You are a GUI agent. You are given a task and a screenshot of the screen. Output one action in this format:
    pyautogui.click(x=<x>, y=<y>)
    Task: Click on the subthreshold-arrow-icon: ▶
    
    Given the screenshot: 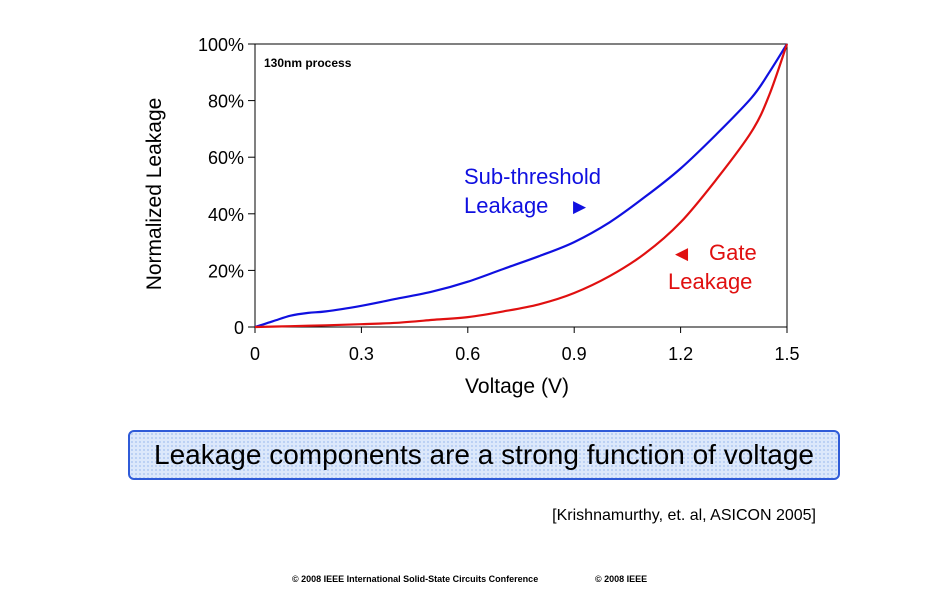 What is the action you would take?
    pyautogui.click(x=580, y=206)
    